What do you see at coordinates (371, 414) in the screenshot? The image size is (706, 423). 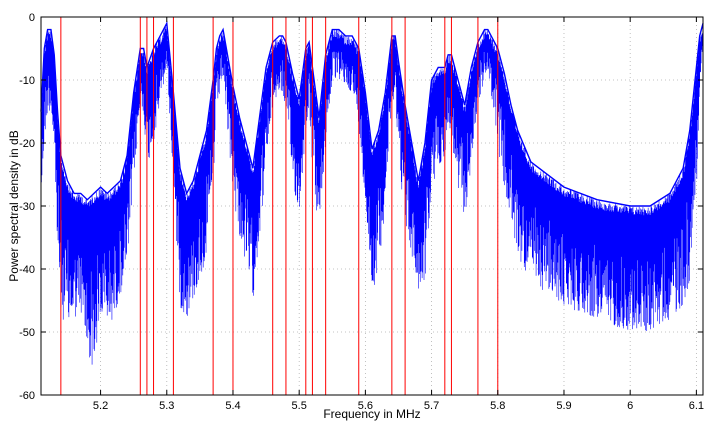 I see `x-axis-label: Frequency in MHz` at bounding box center [371, 414].